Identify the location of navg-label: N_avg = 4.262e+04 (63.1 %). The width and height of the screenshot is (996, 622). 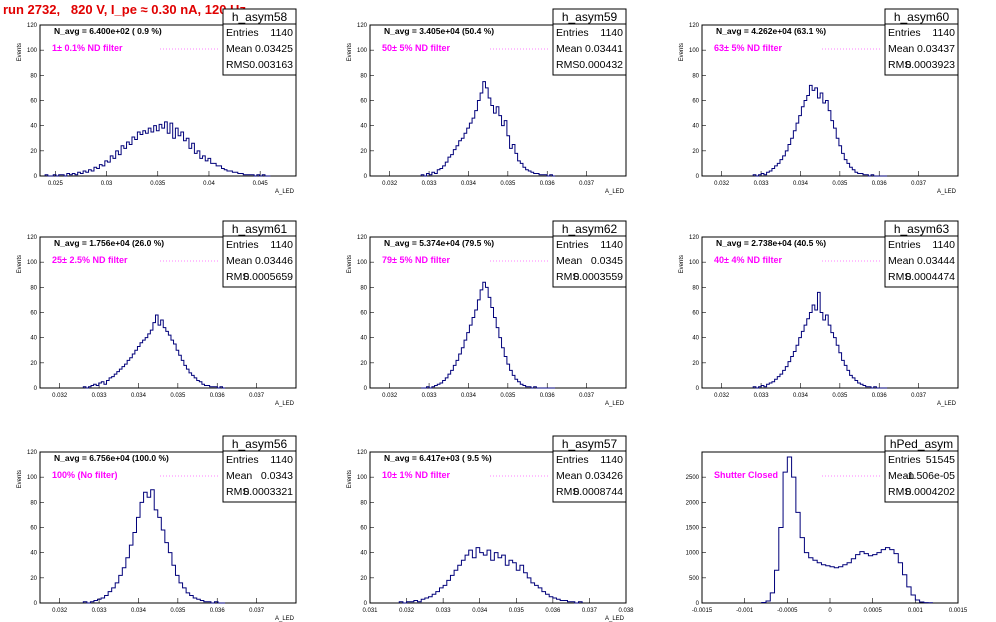
(771, 31).